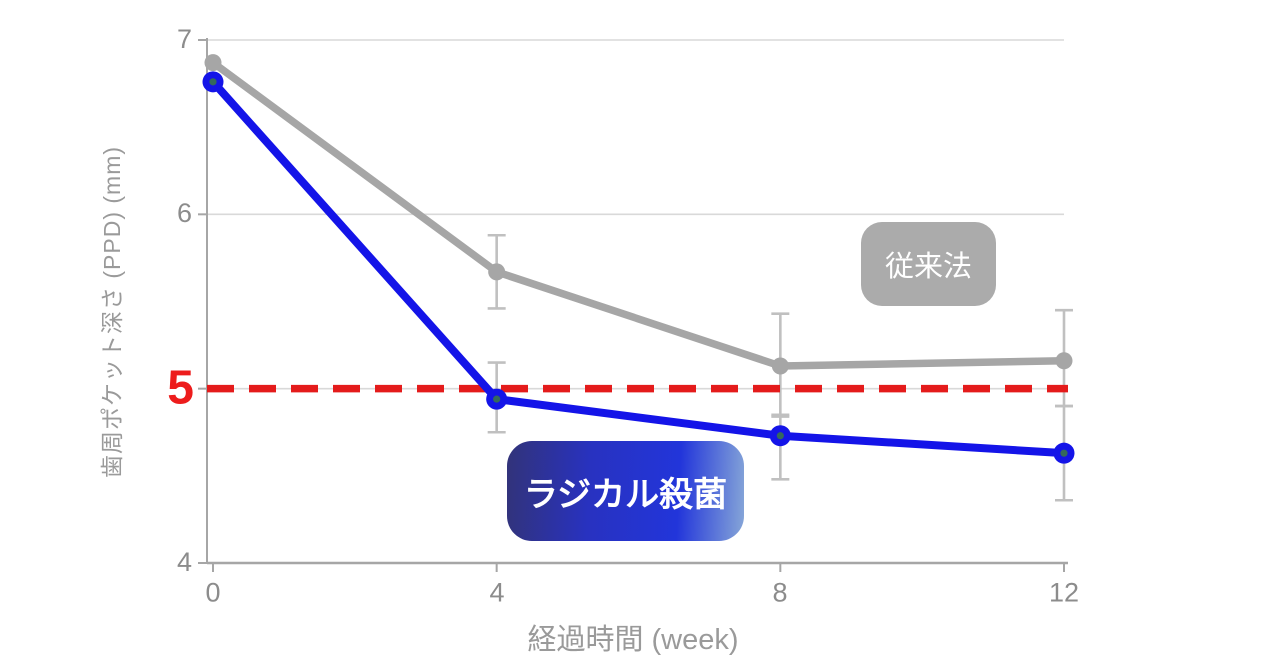 The image size is (1280, 670). What do you see at coordinates (633, 640) in the screenshot?
I see `x-axis-title: 経過時間 (week)` at bounding box center [633, 640].